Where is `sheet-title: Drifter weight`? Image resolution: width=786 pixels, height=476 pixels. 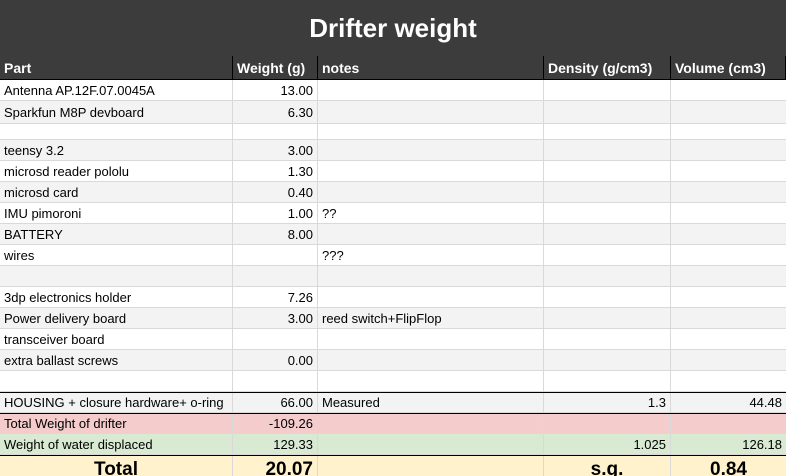 sheet-title: Drifter weight is located at coordinates (393, 28).